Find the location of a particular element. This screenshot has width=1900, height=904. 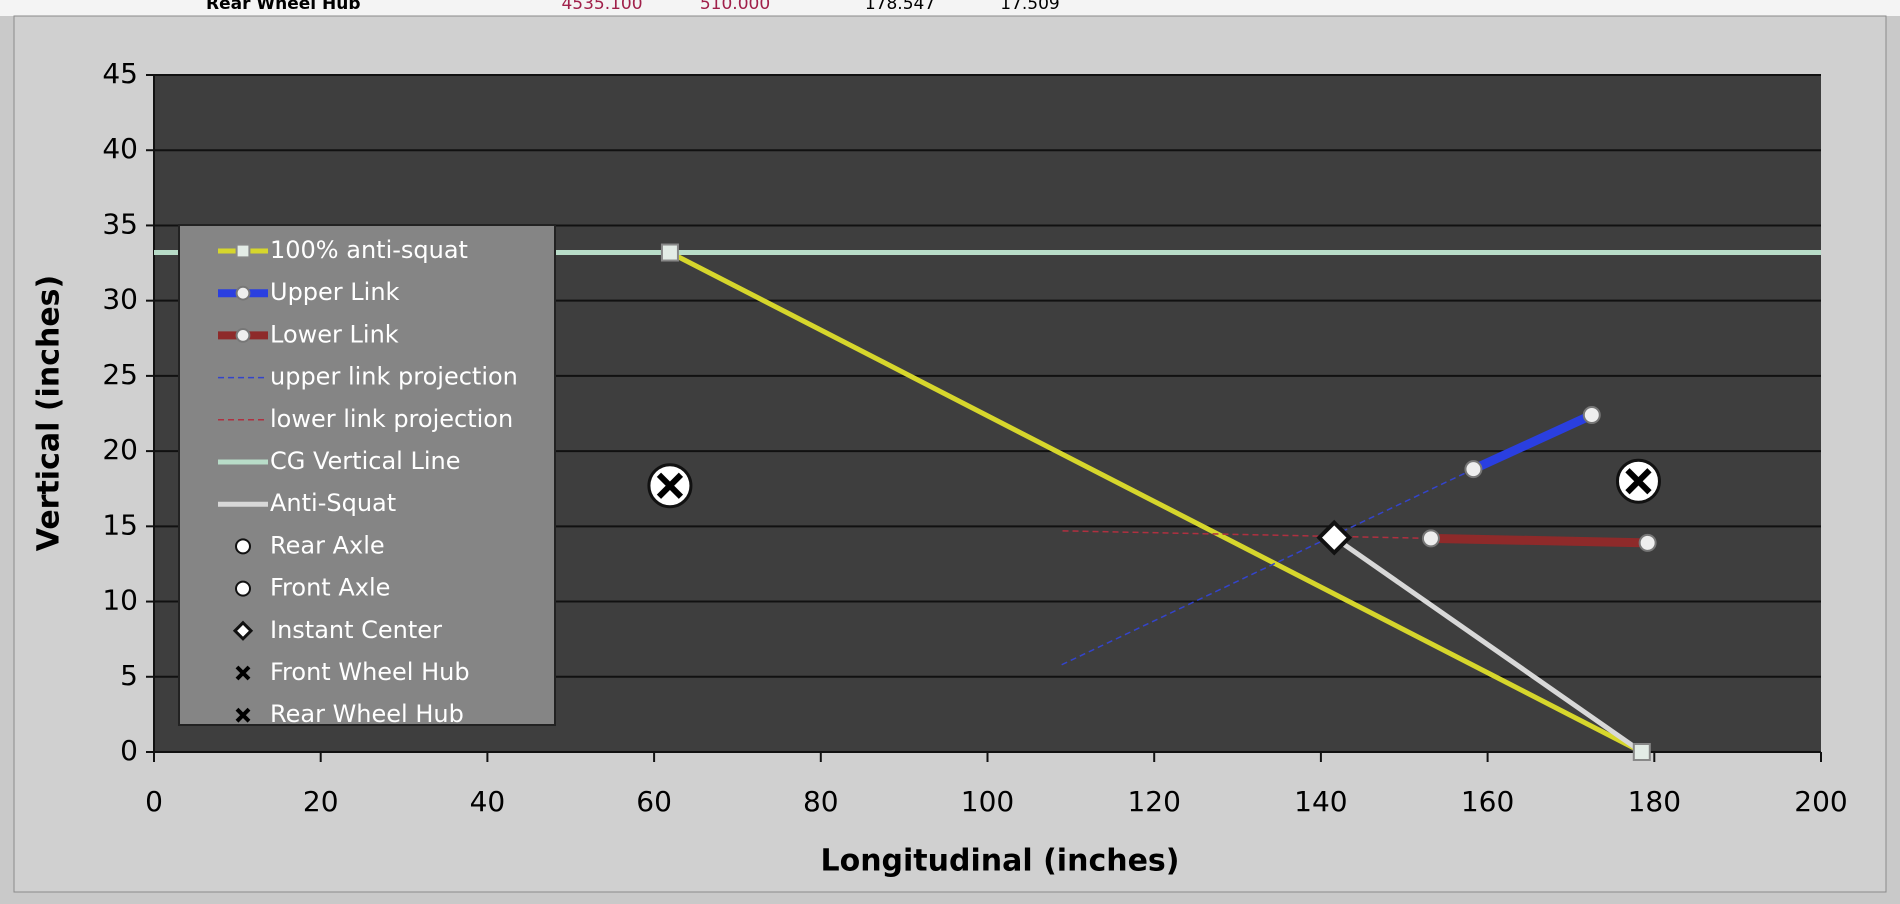

x-axis-title: Longitudinal (inches) is located at coordinates (999, 861).